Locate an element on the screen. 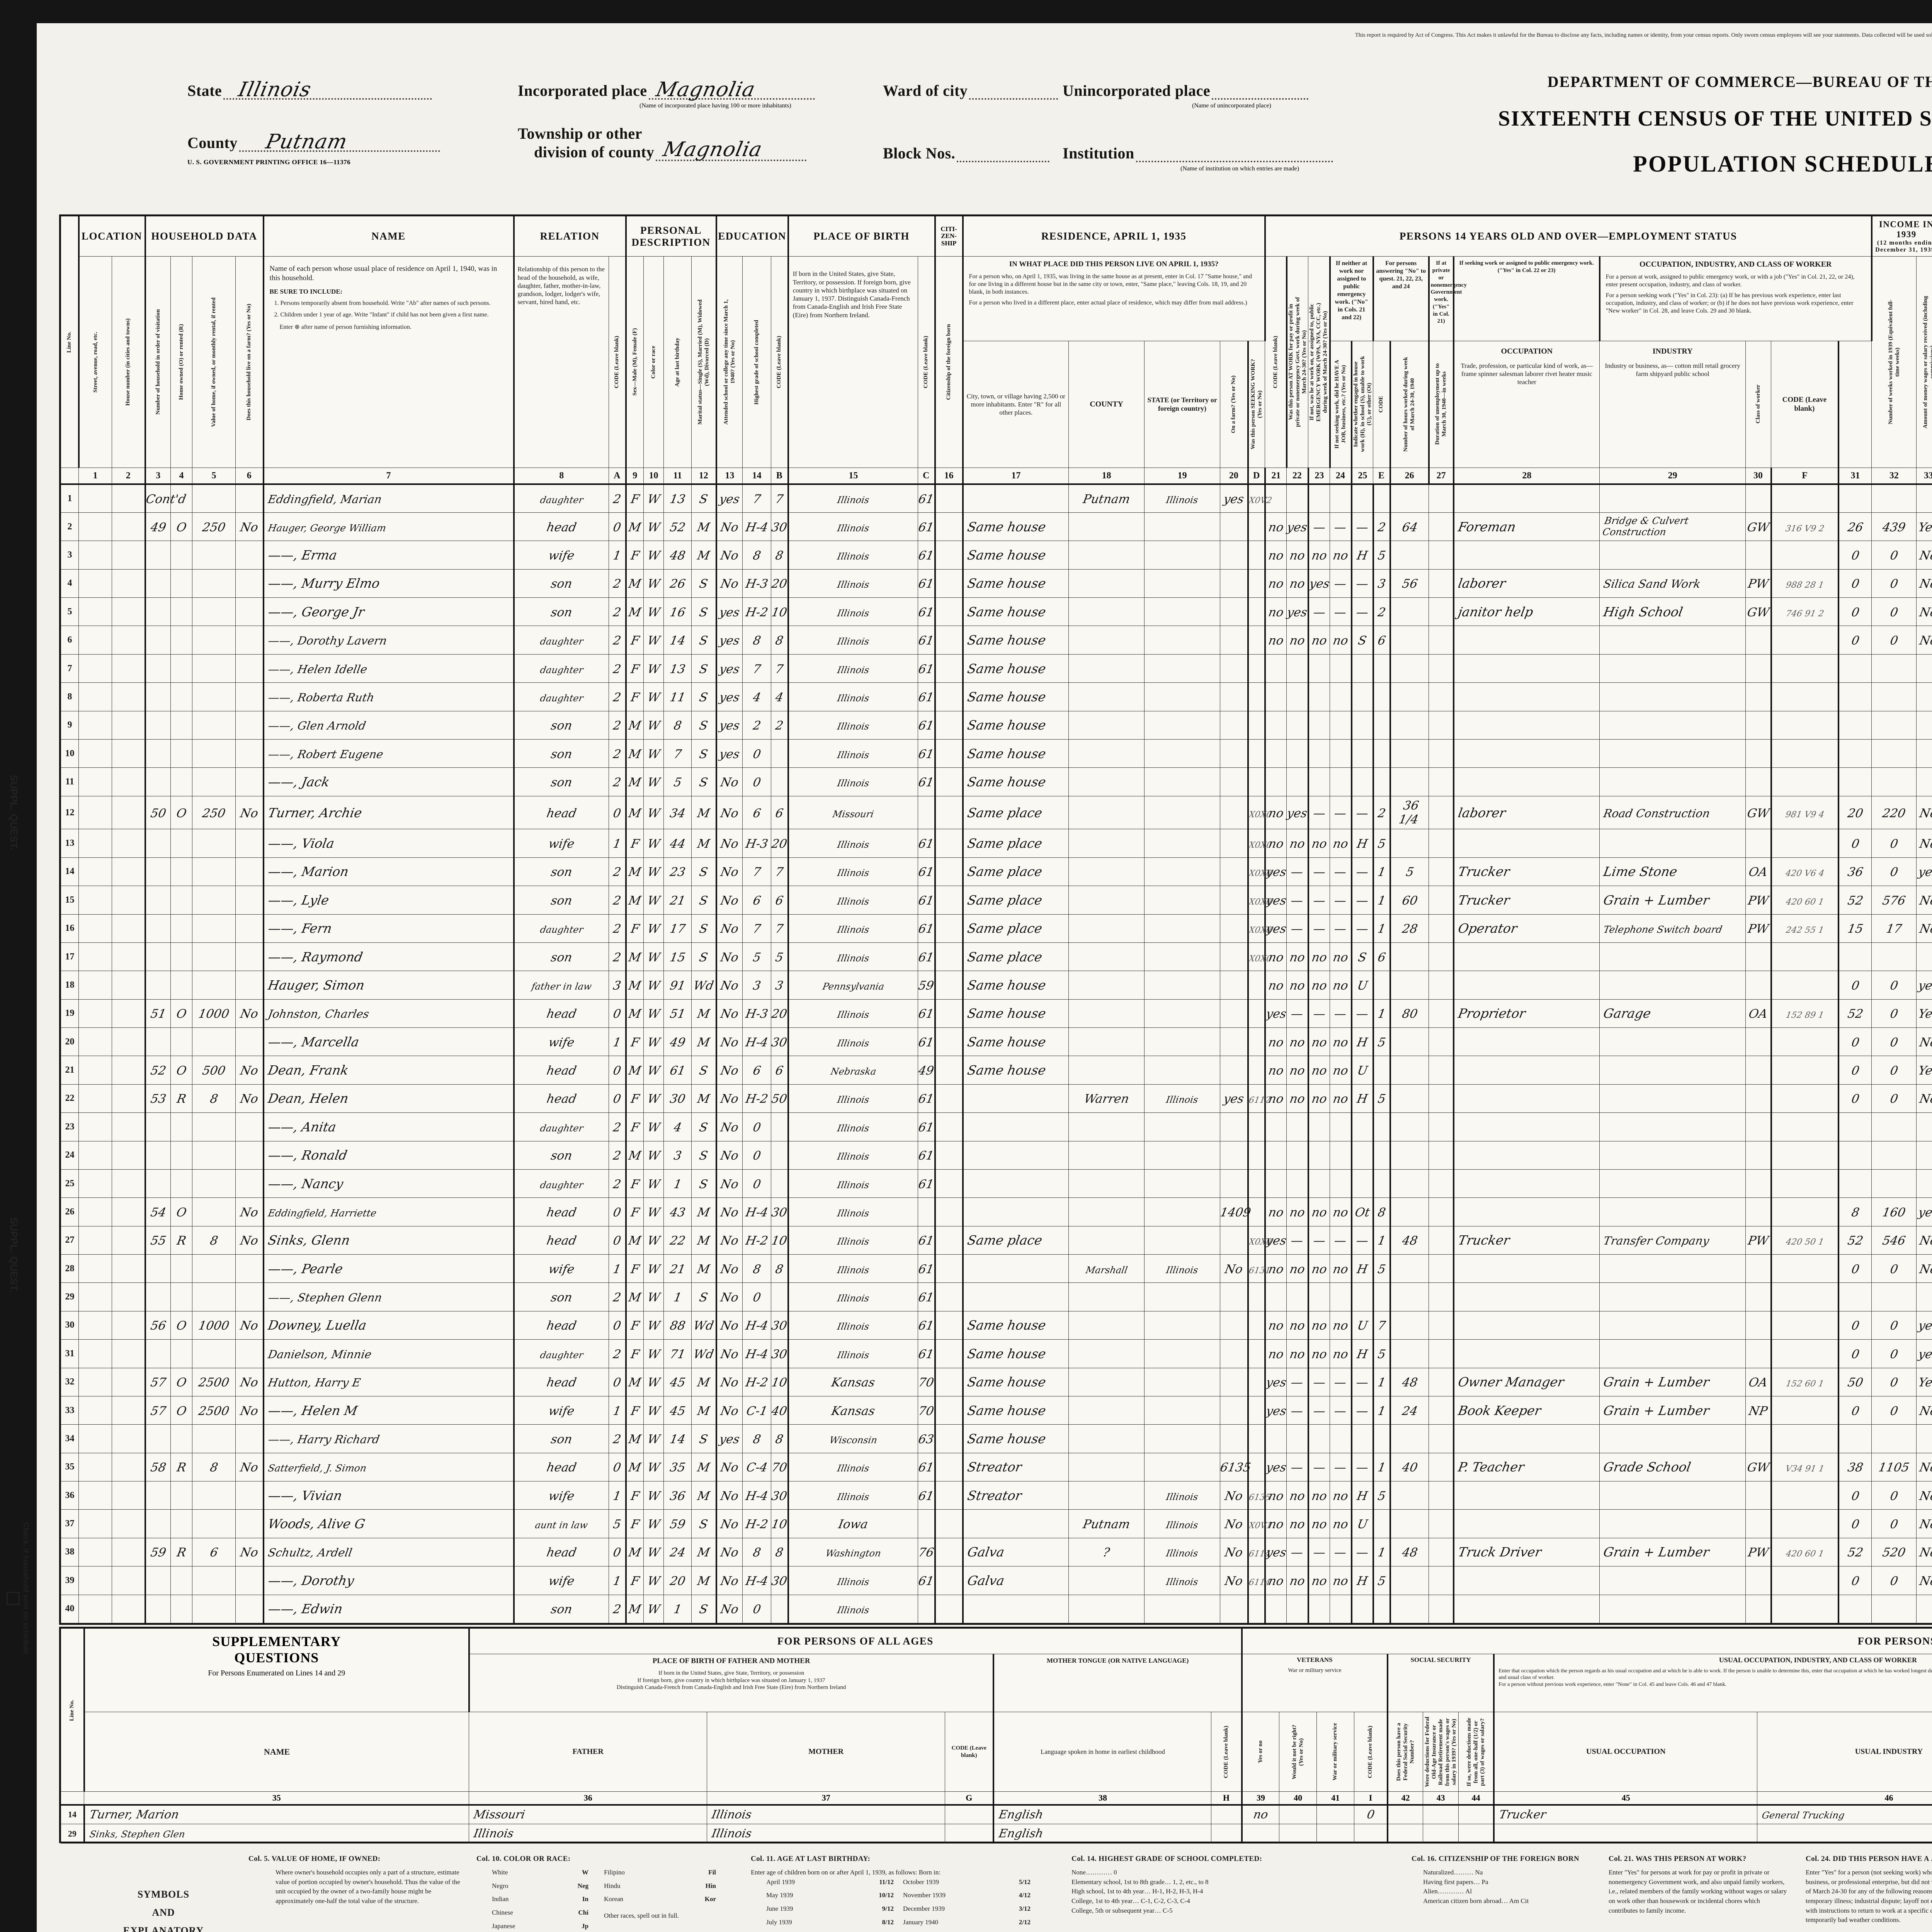  cell-age: 43 is located at coordinates (677, 1212).